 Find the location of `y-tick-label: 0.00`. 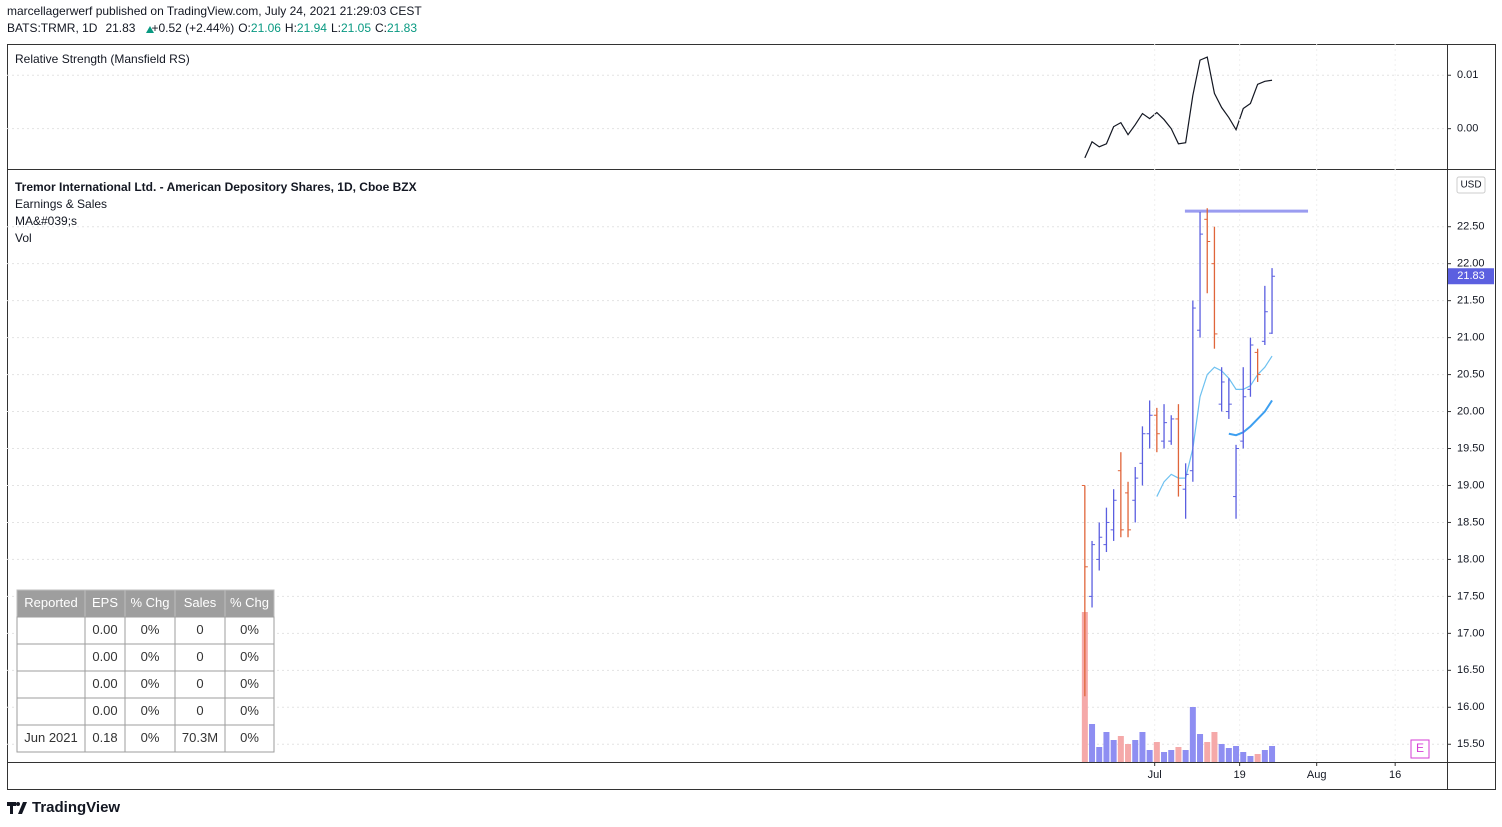

y-tick-label: 0.00 is located at coordinates (1467, 129).